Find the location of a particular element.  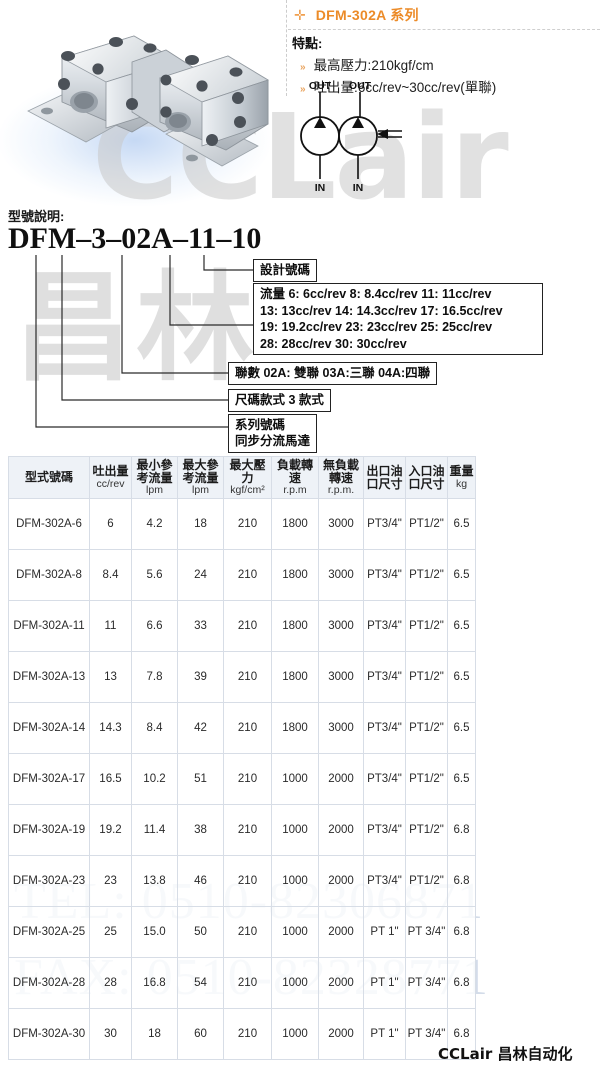

cell-model: DFM-302A-25 is located at coordinates (49, 932).